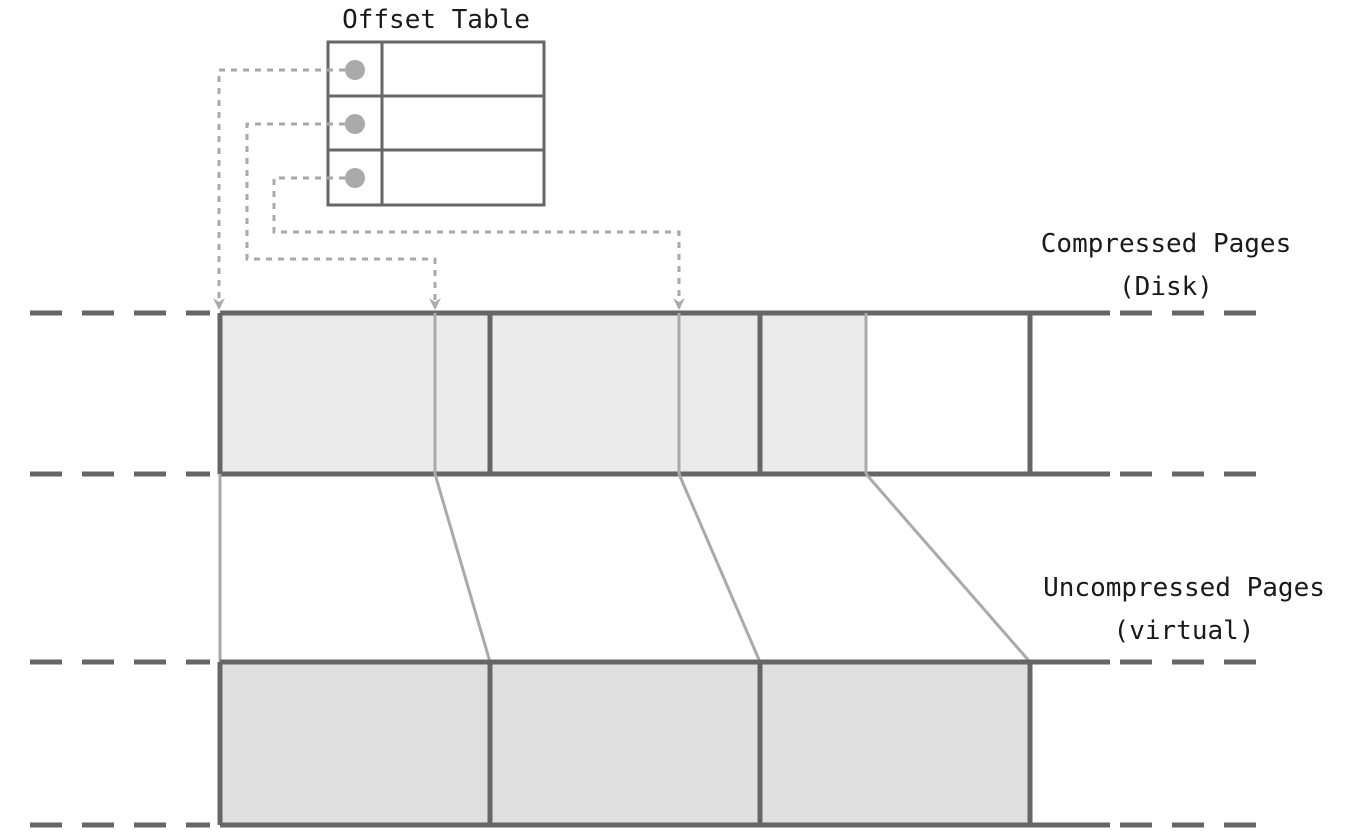 This screenshot has width=1360, height=840. I want to click on offset-pointers, so click(449, 189).